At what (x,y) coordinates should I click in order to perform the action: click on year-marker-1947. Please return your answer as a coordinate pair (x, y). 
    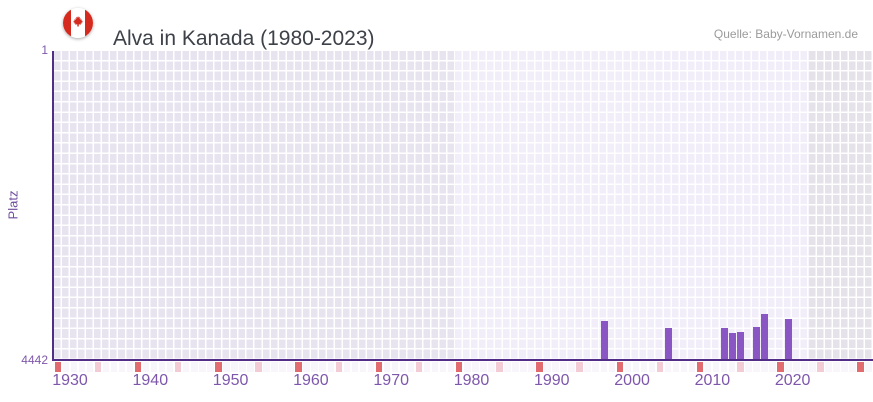
    Looking at the image, I should click on (194, 367).